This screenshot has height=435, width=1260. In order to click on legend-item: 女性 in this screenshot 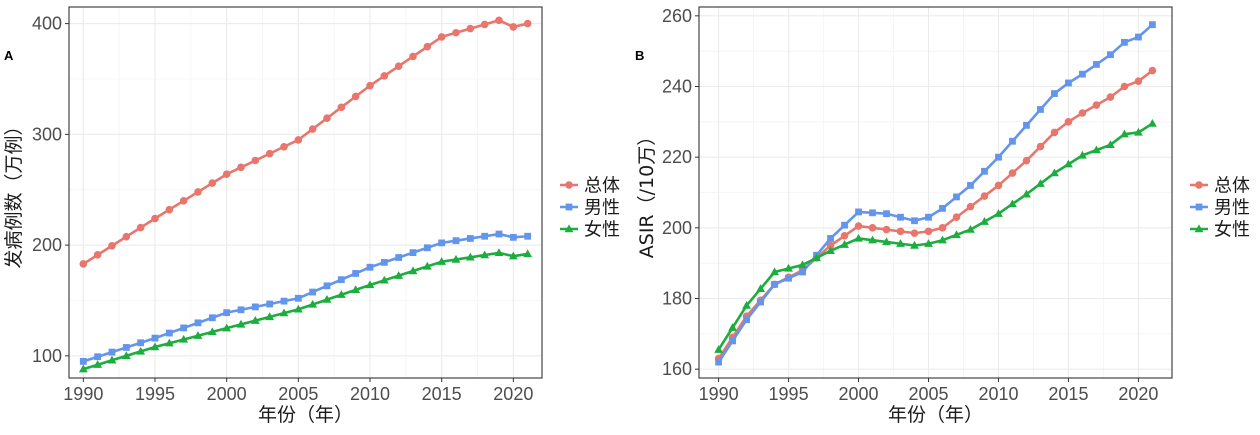, I will do `click(1220, 230)`.